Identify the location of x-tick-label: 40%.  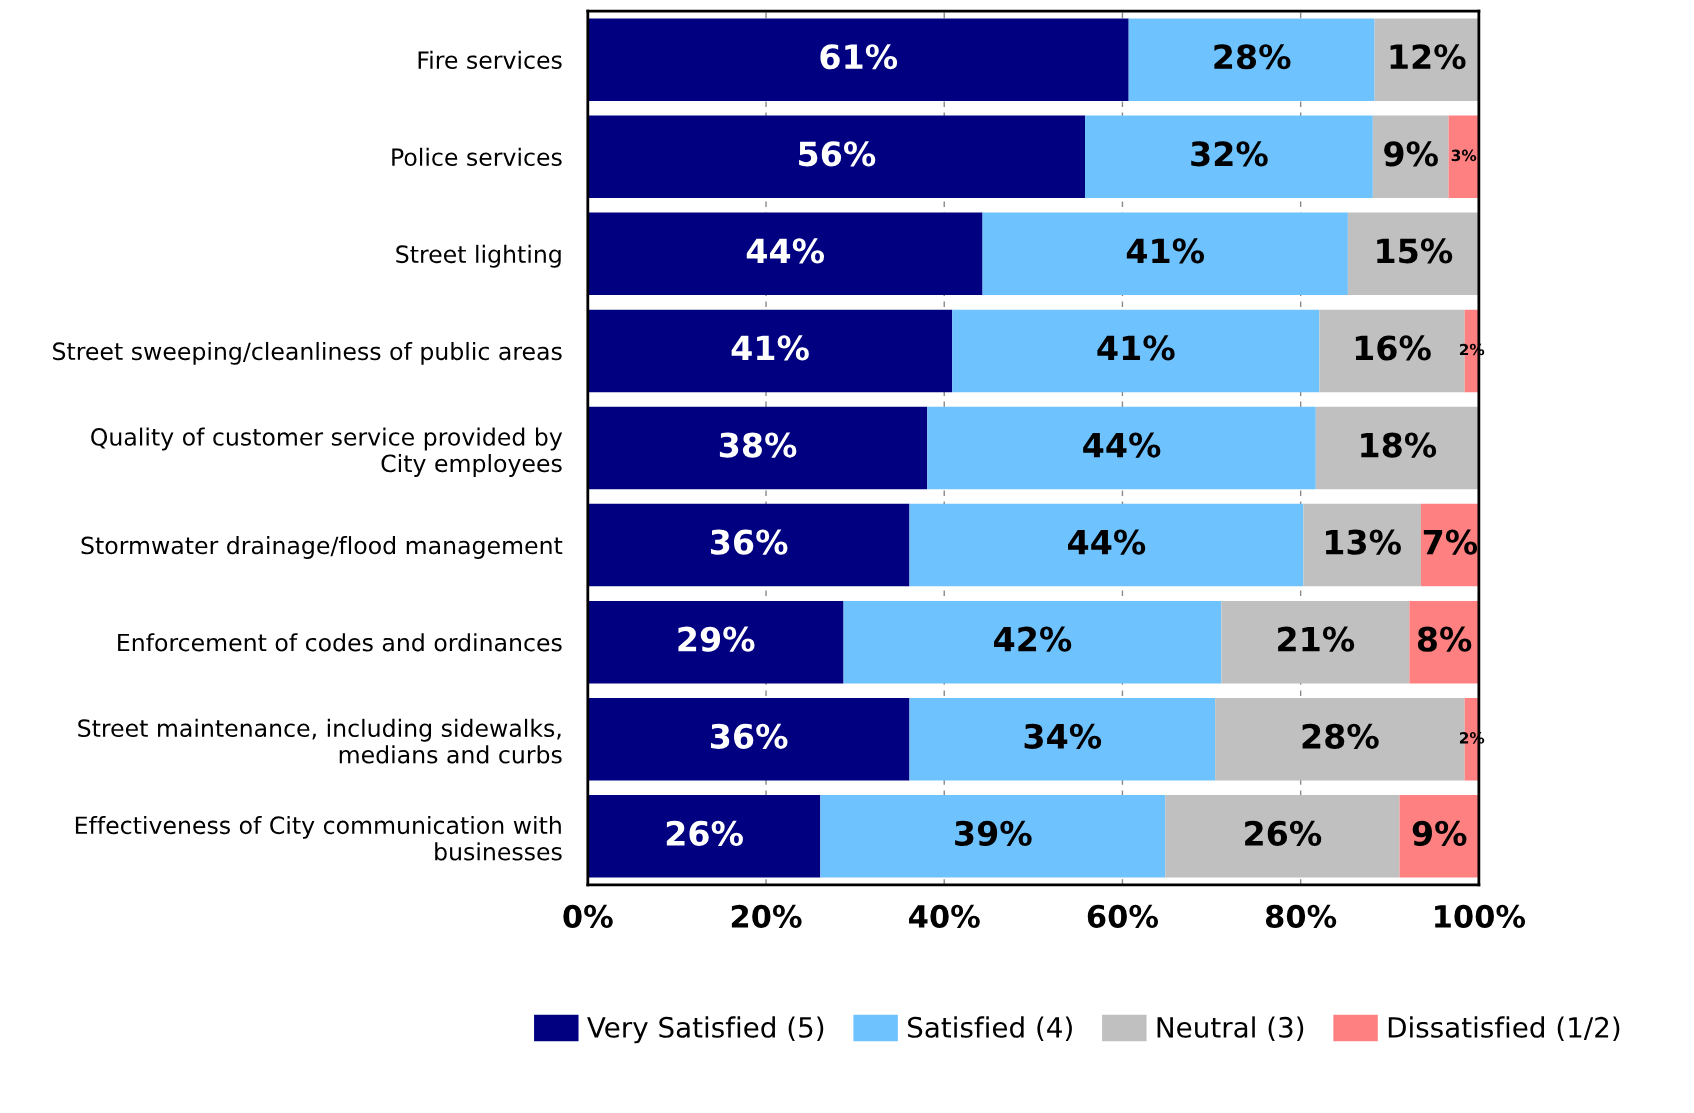
(944, 916).